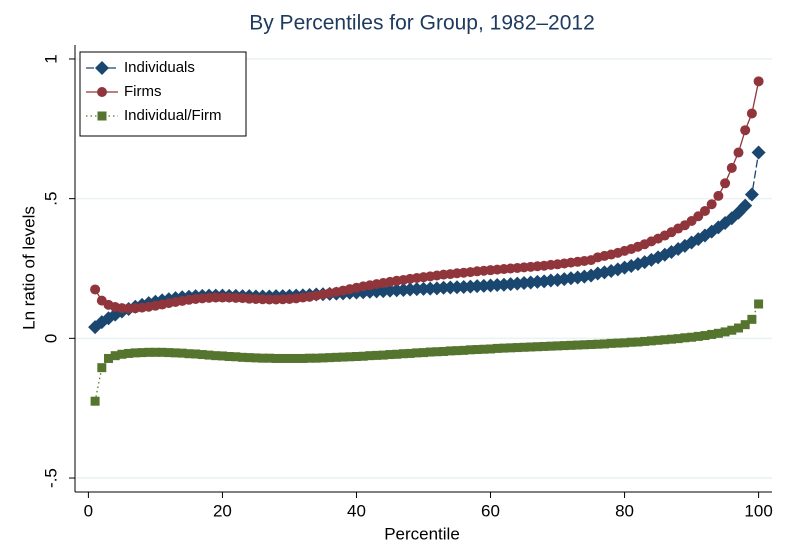 The height and width of the screenshot is (557, 803). What do you see at coordinates (758, 510) in the screenshot?
I see `x-tick-label: 100` at bounding box center [758, 510].